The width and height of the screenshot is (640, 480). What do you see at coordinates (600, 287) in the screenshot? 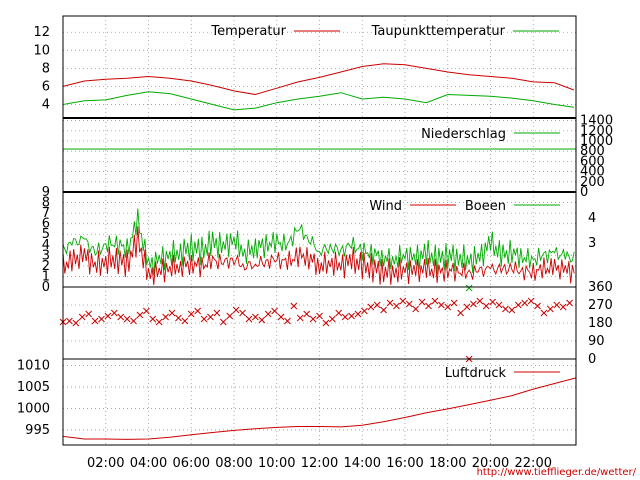
I see `right-tick-label: 360` at bounding box center [600, 287].